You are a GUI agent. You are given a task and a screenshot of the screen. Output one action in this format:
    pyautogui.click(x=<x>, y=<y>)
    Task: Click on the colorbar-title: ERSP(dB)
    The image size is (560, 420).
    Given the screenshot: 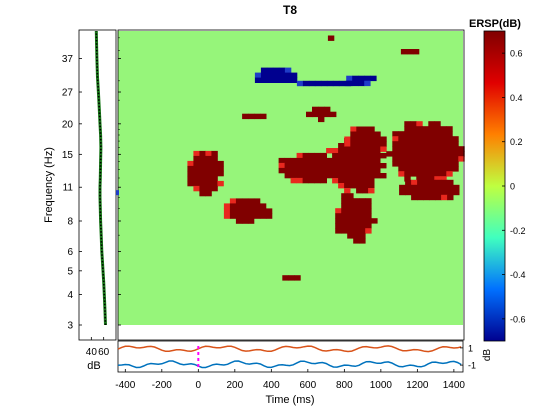 What is the action you would take?
    pyautogui.click(x=495, y=24)
    